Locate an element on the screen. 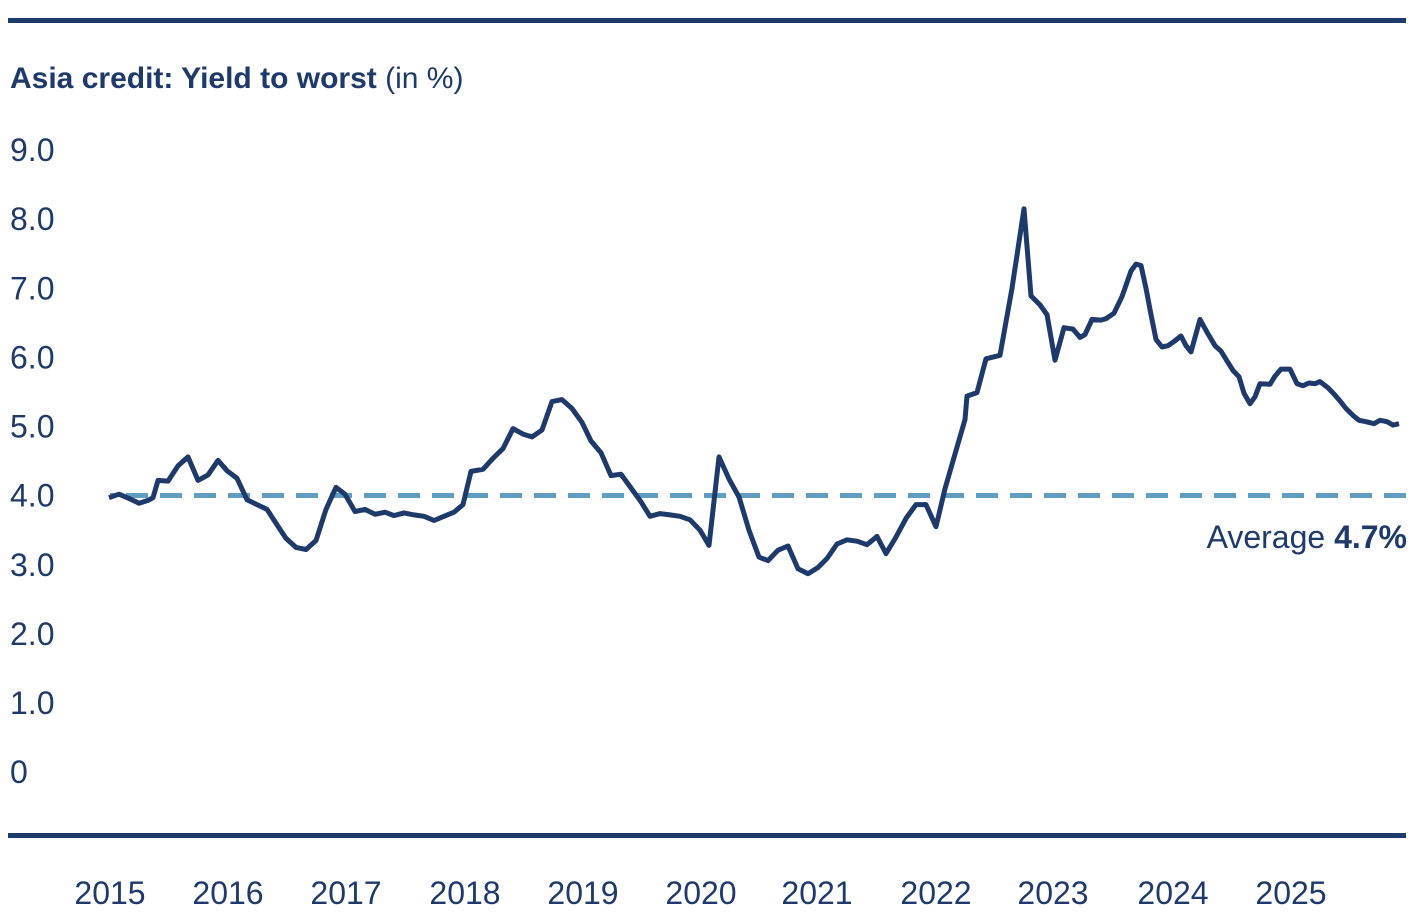 The height and width of the screenshot is (921, 1422). svg-text: 9.0 is located at coordinates (32, 150).